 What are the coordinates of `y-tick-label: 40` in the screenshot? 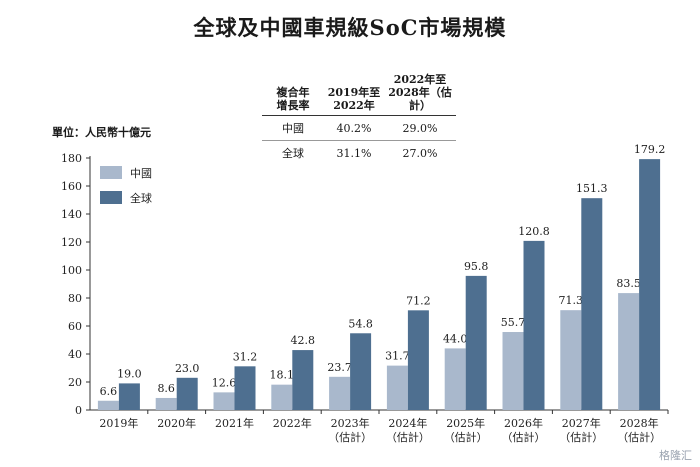 It's located at (75, 354).